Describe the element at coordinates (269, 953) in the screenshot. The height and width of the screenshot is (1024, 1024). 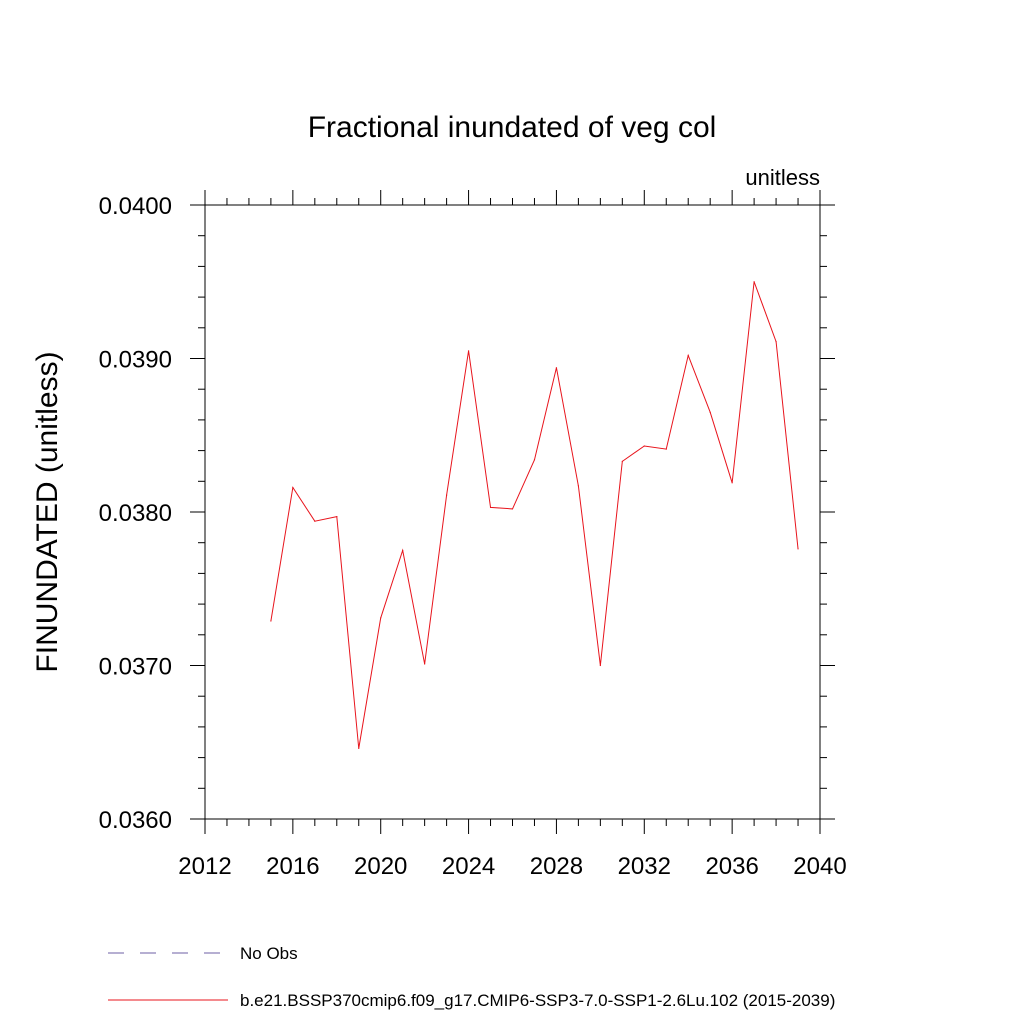
I see `legend-label-no-obs: No Obs` at that location.